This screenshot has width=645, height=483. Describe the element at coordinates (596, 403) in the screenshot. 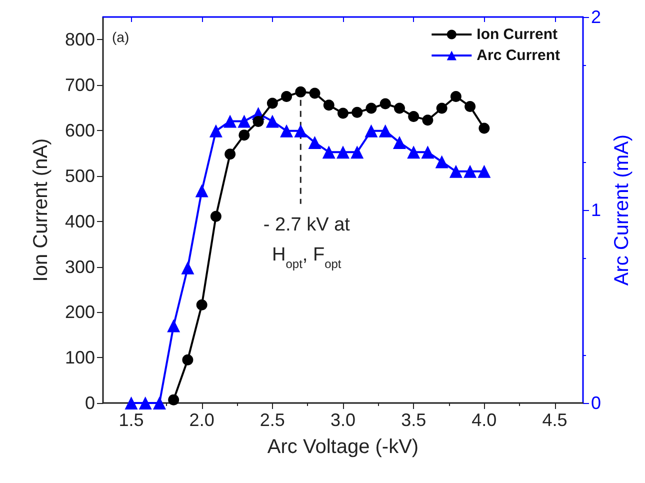

I see `y2-tick-label: 0` at that location.